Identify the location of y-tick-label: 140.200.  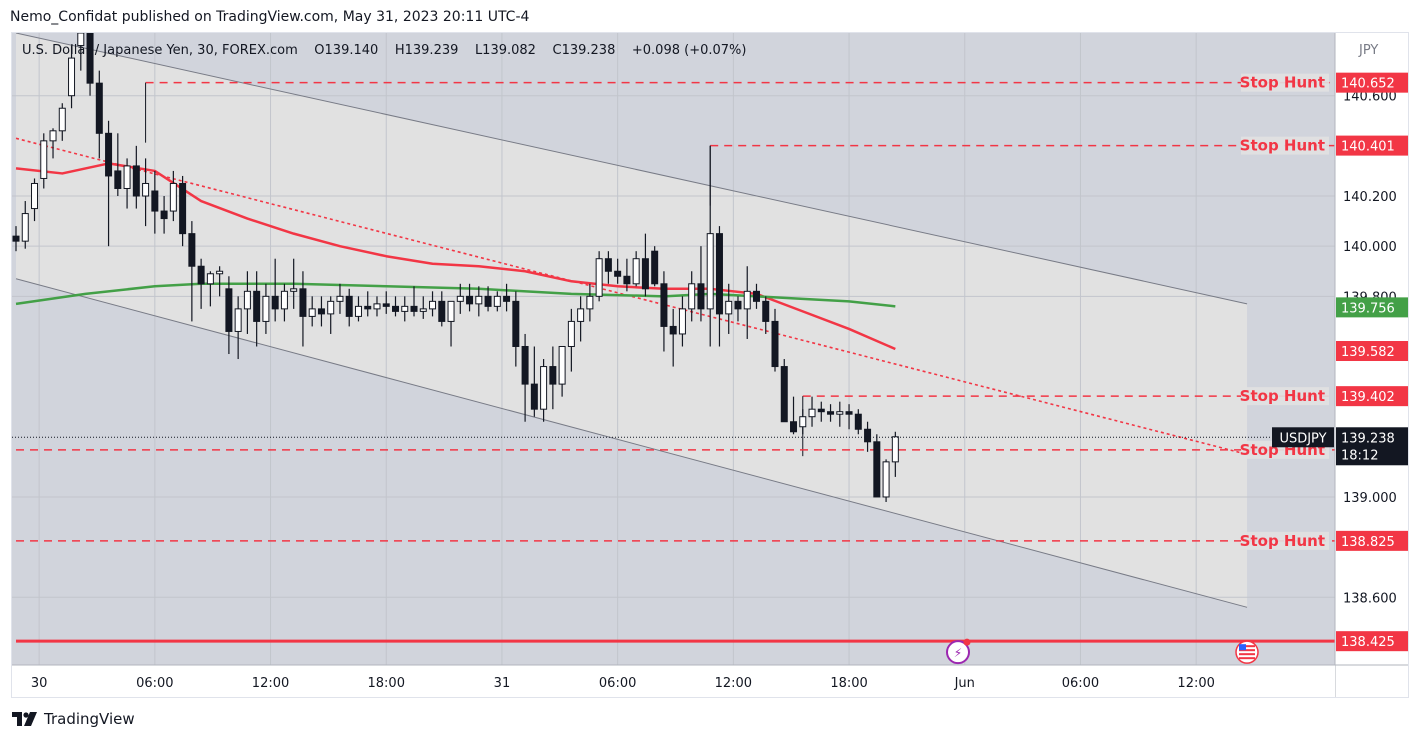
(1370, 197).